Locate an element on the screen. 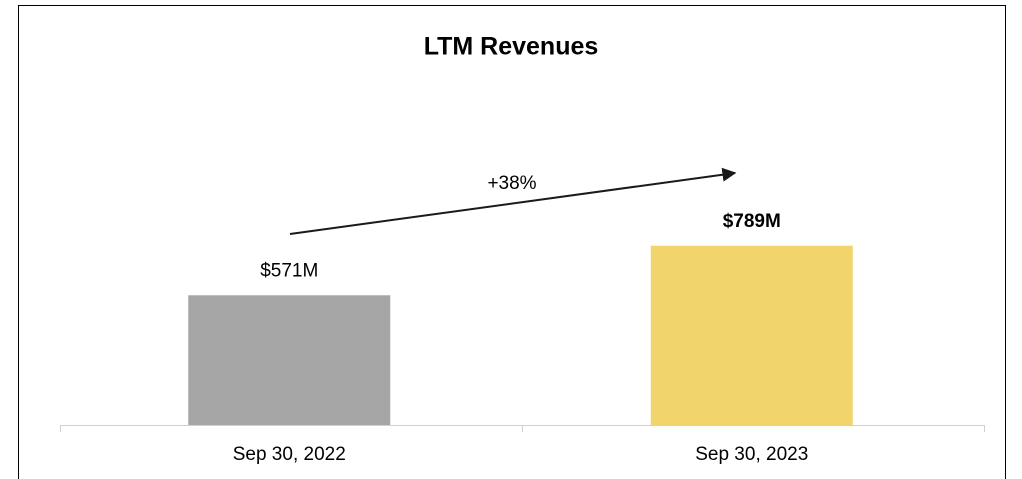  growth-annotation: +38% is located at coordinates (511, 183).